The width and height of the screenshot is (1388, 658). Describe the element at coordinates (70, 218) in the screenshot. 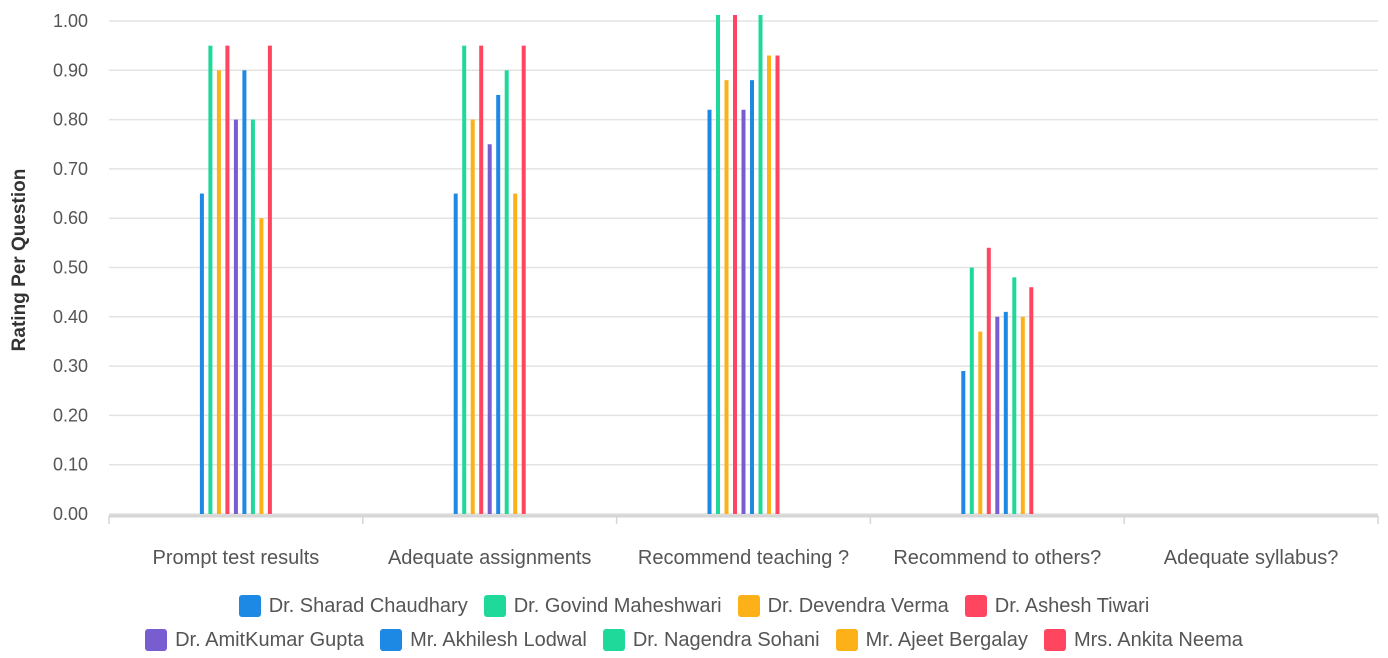

I see `y-tick-label: 0.60` at that location.